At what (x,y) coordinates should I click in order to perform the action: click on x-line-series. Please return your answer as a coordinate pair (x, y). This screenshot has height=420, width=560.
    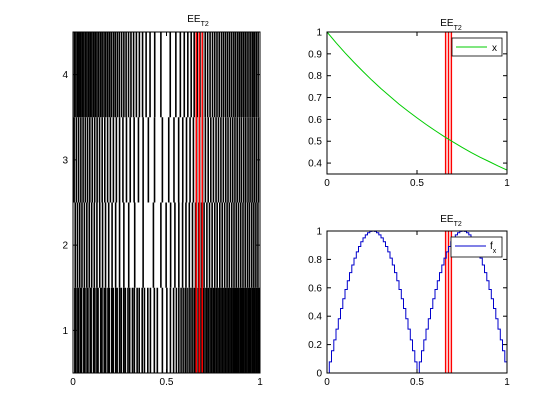
    Looking at the image, I should click on (417, 101).